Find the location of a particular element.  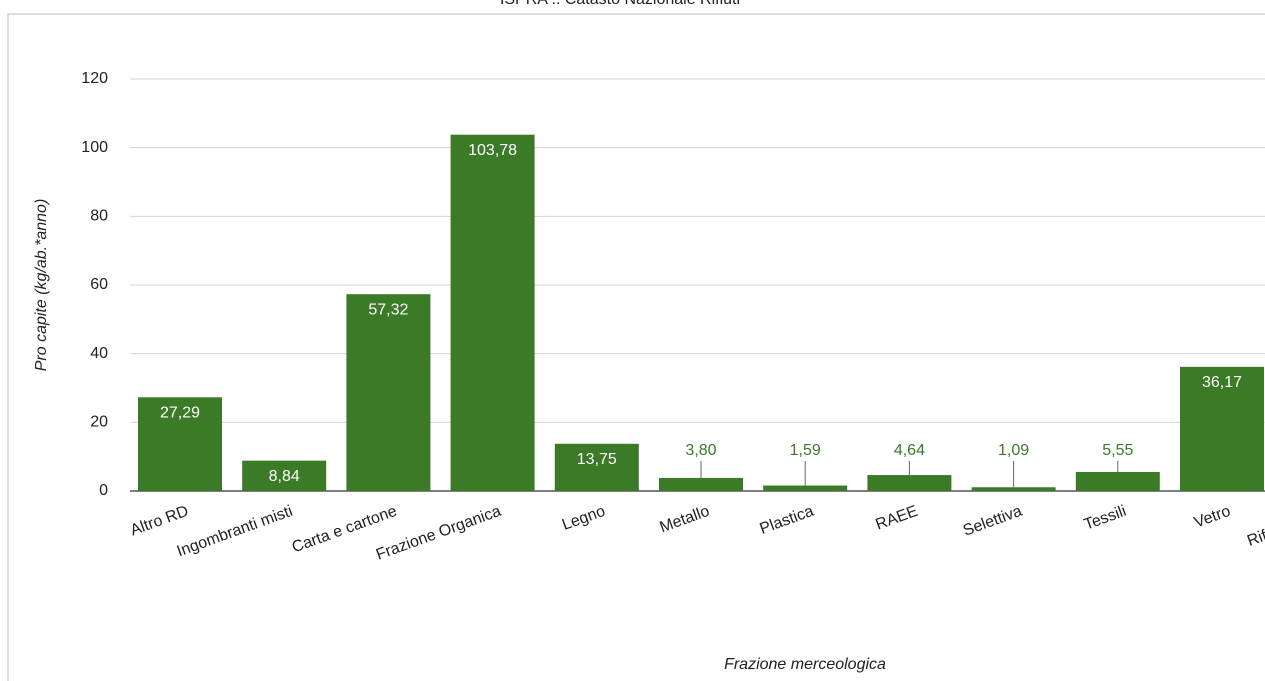

x-tick-label: Altro RD is located at coordinates (159, 521).